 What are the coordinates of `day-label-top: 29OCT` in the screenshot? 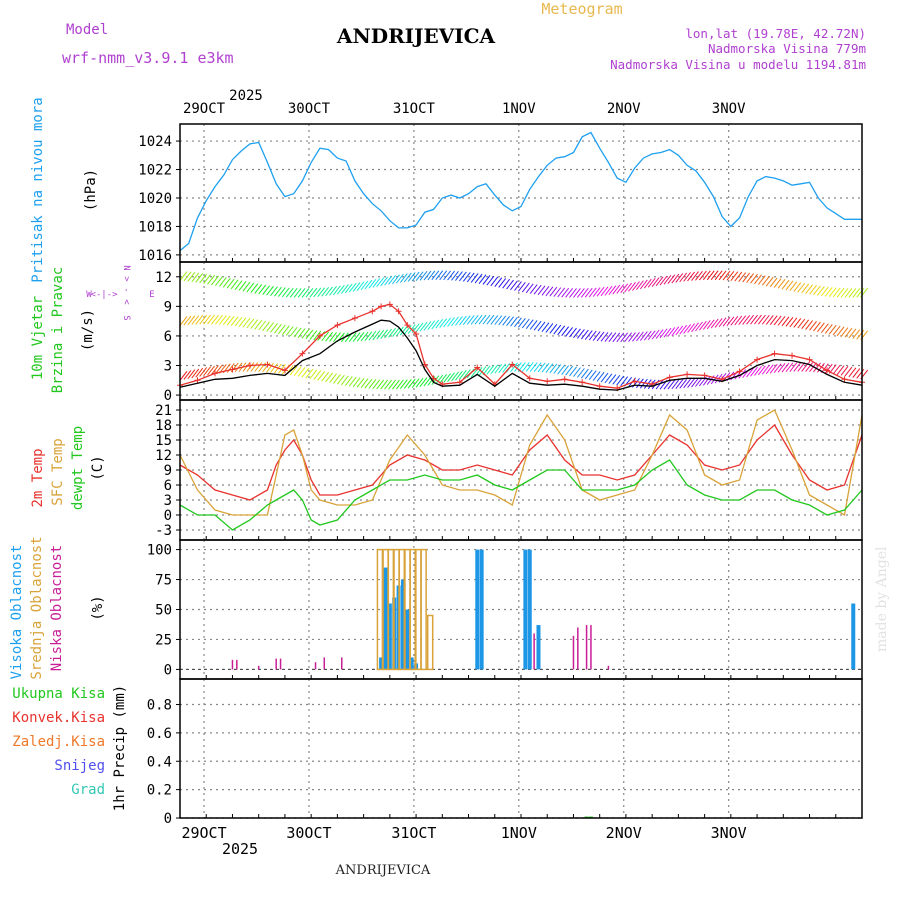 It's located at (204, 109).